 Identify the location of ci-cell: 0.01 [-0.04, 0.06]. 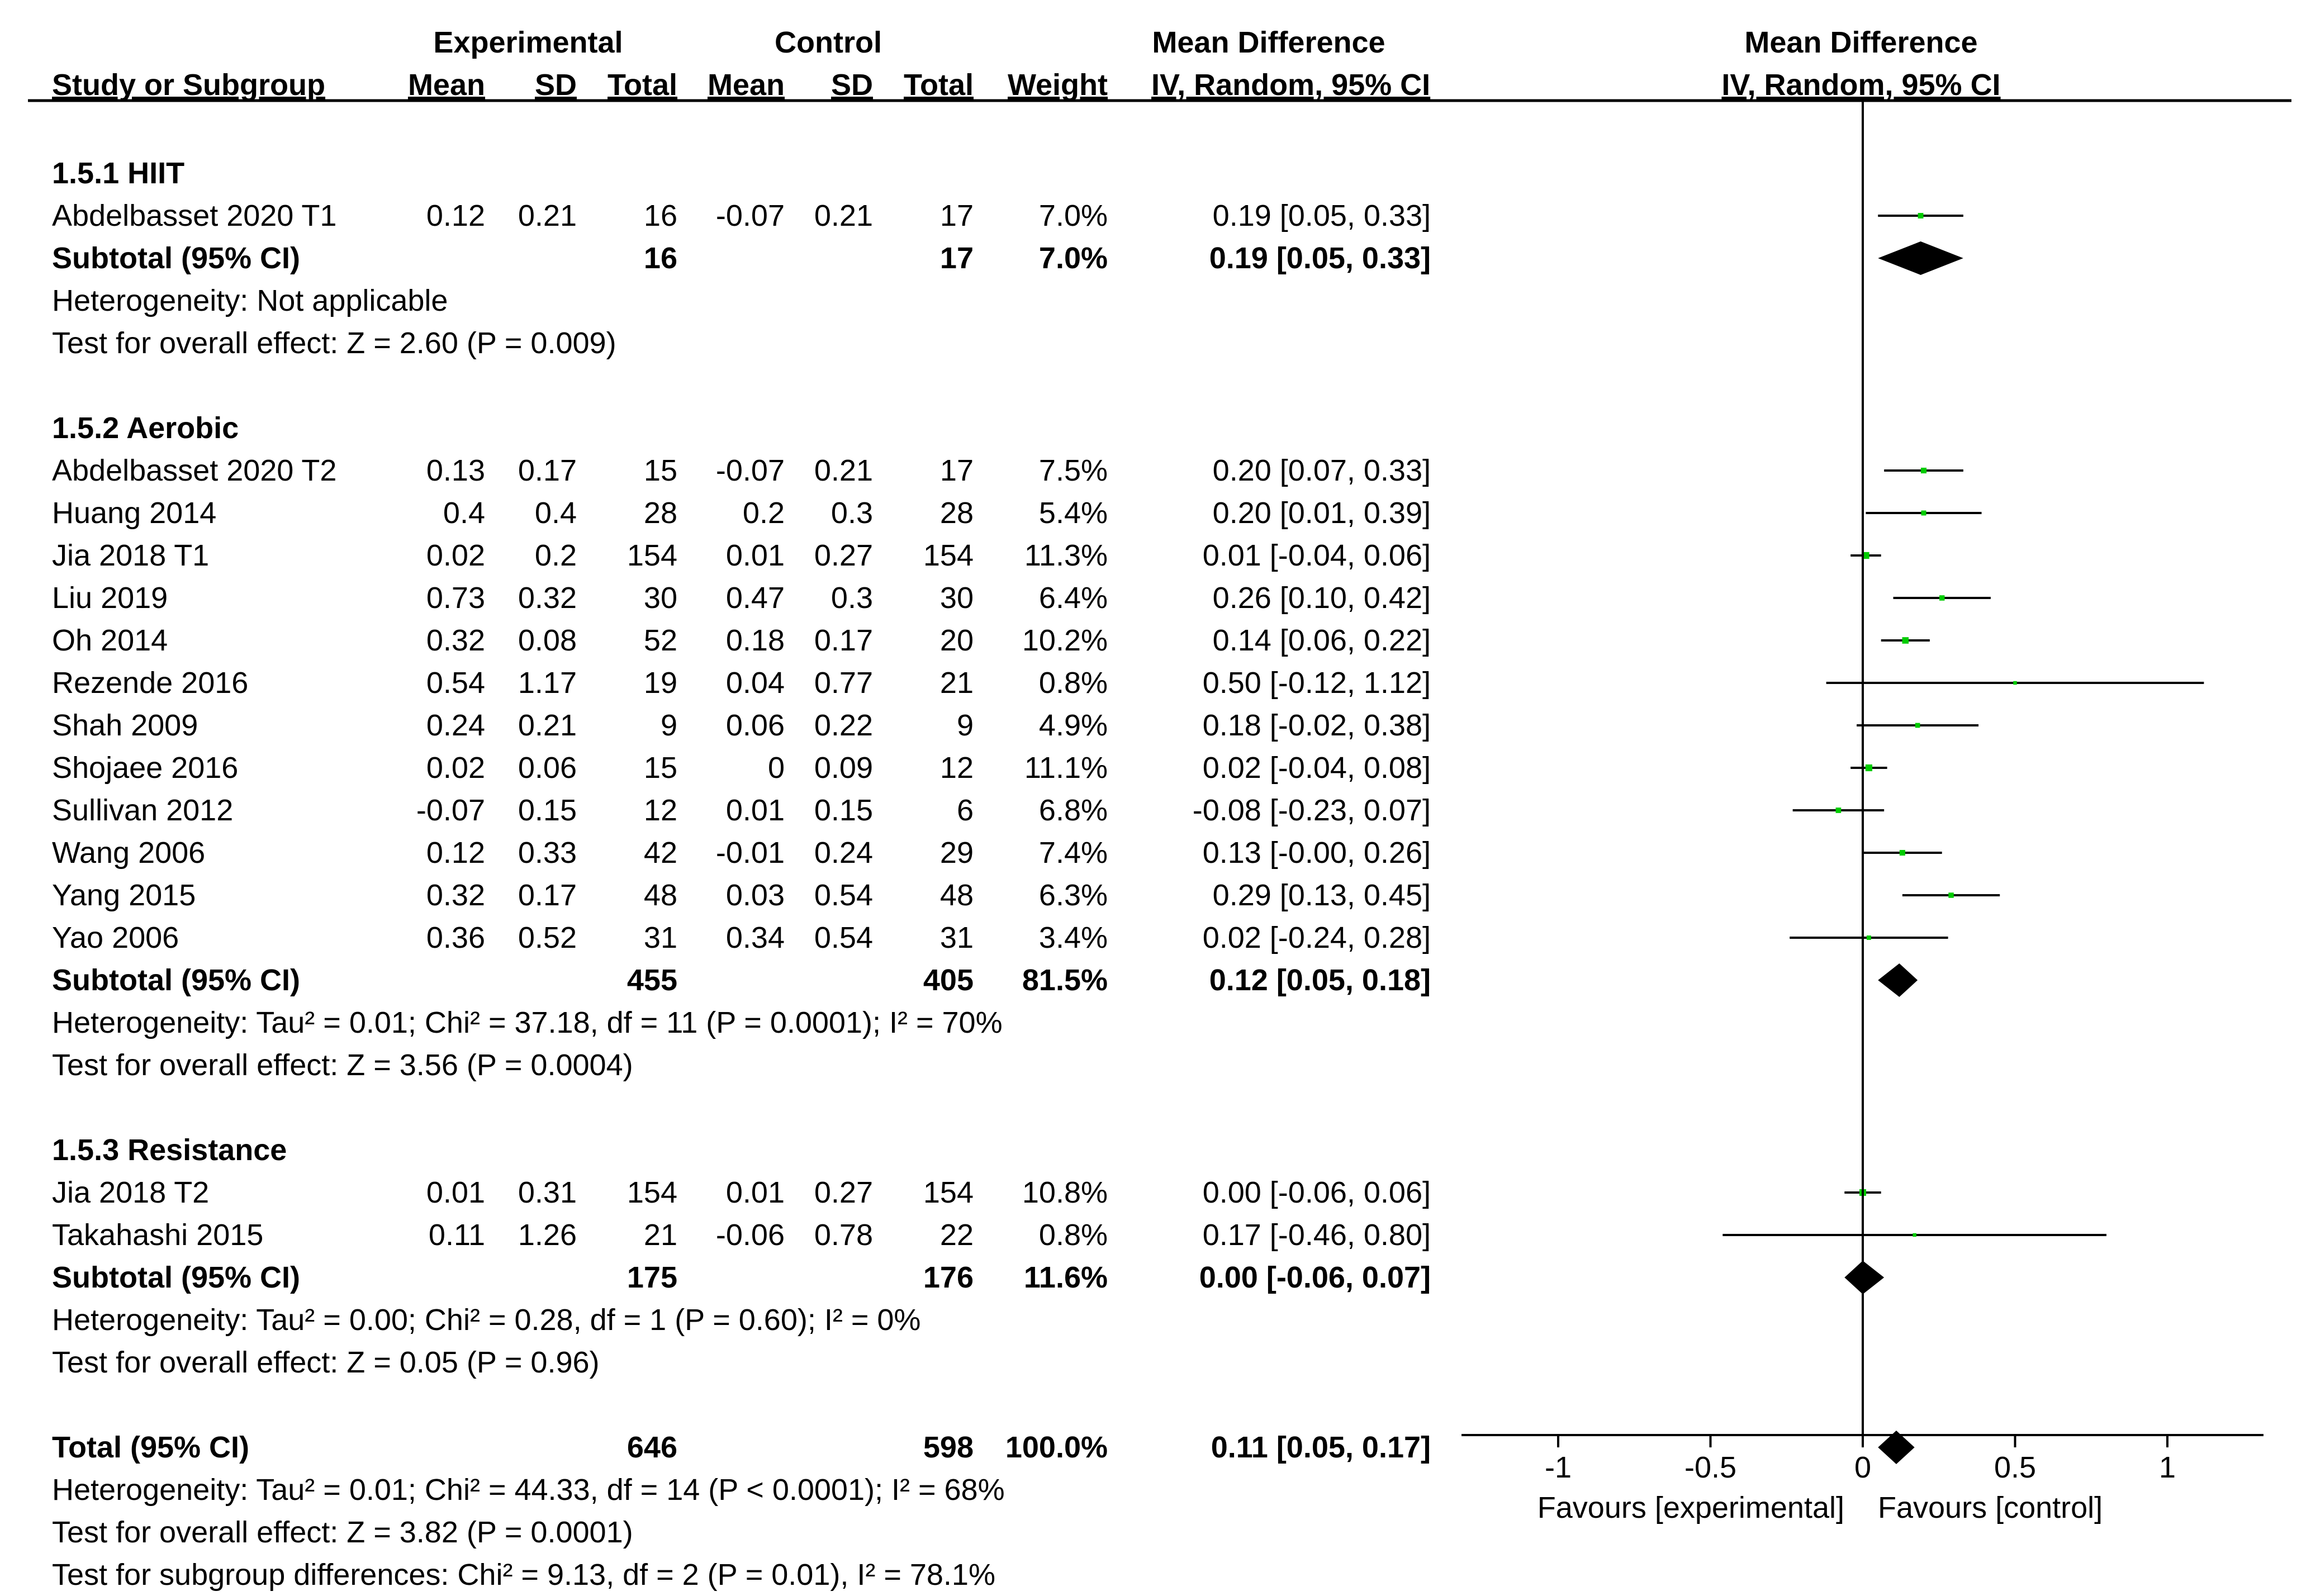
(1317, 555).